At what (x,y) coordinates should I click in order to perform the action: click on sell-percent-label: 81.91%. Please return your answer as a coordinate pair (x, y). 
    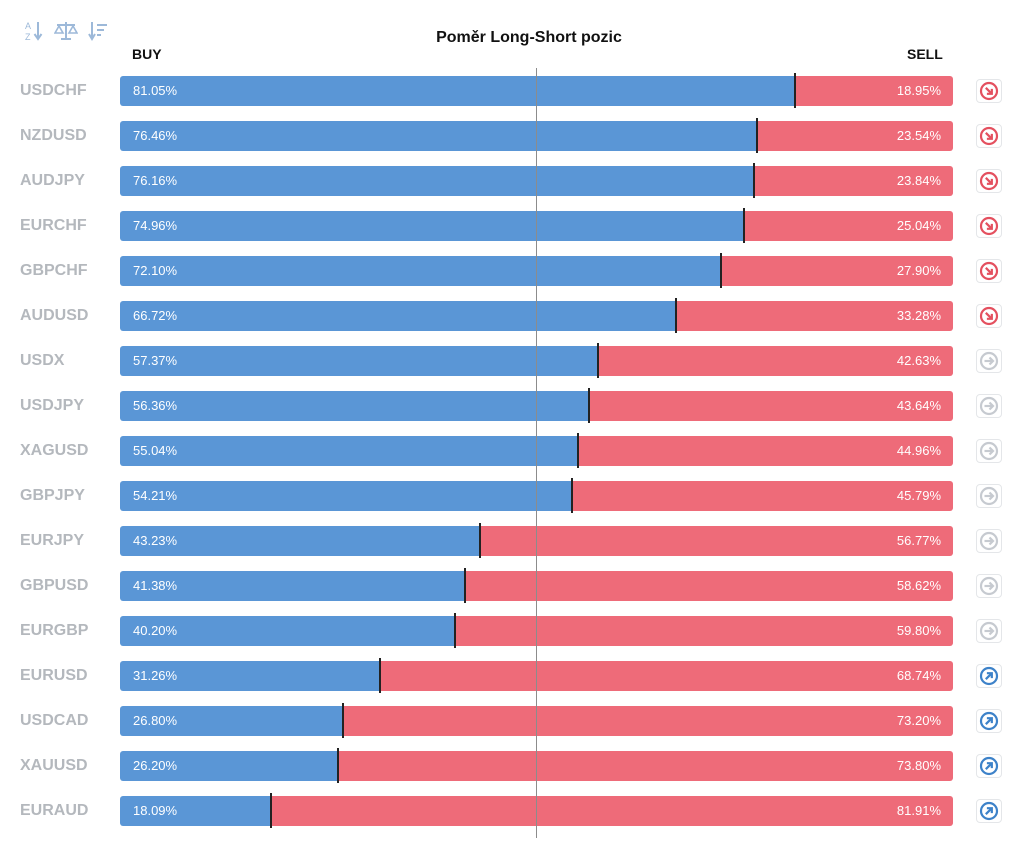
    Looking at the image, I should click on (918, 810).